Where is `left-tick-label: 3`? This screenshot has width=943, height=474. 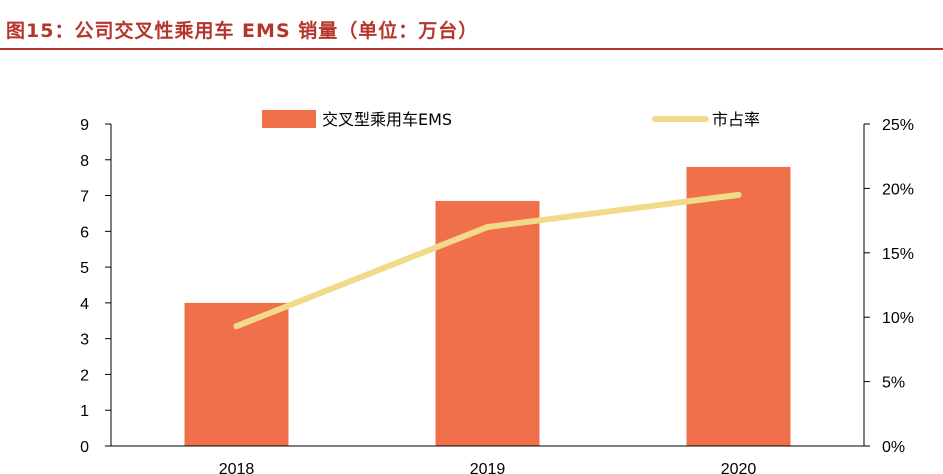
left-tick-label: 3 is located at coordinates (84, 340).